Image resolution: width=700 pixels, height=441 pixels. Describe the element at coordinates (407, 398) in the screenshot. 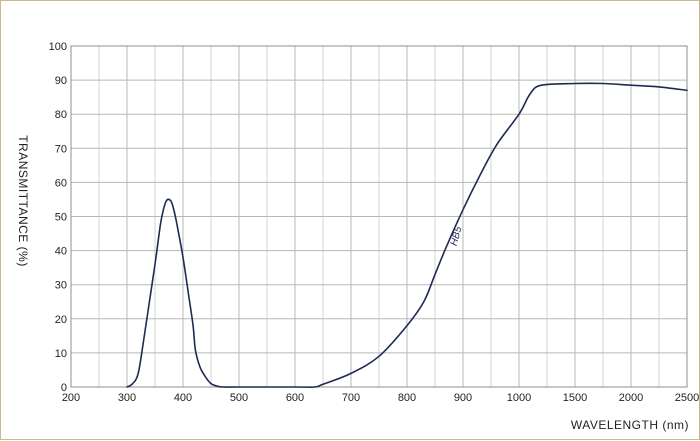

I see `x-tick-label: 800` at that location.